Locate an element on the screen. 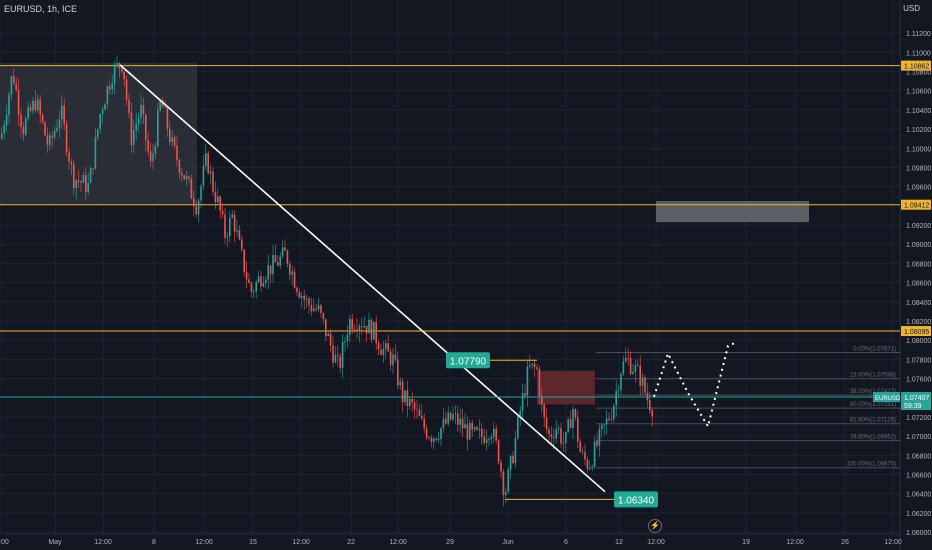 The image size is (932, 550). symbol-tag is located at coordinates (886, 397).